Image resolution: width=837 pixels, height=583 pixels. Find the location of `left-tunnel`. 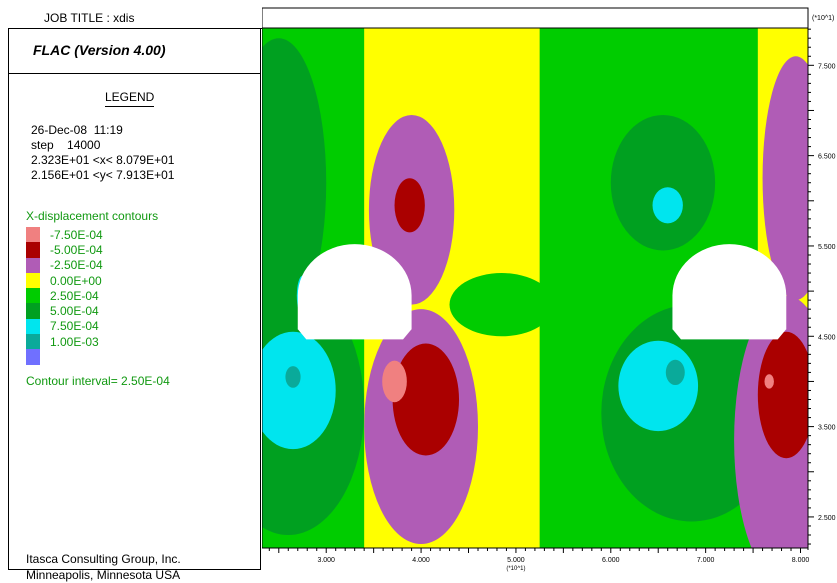

left-tunnel is located at coordinates (354, 292).